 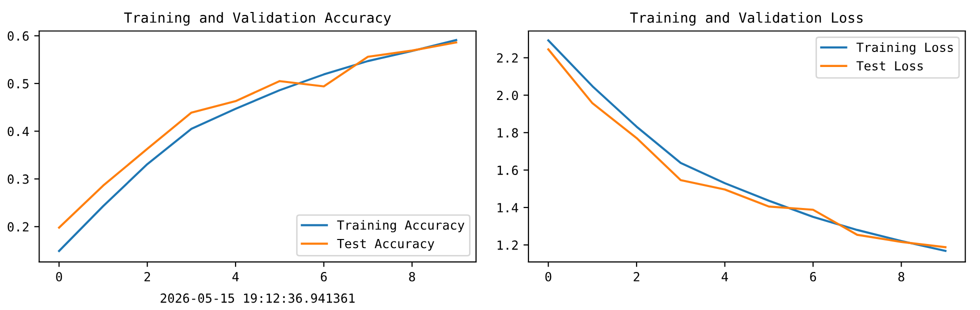 What do you see at coordinates (507, 58) in the screenshot?
I see `y-tick-label: 2.2` at bounding box center [507, 58].